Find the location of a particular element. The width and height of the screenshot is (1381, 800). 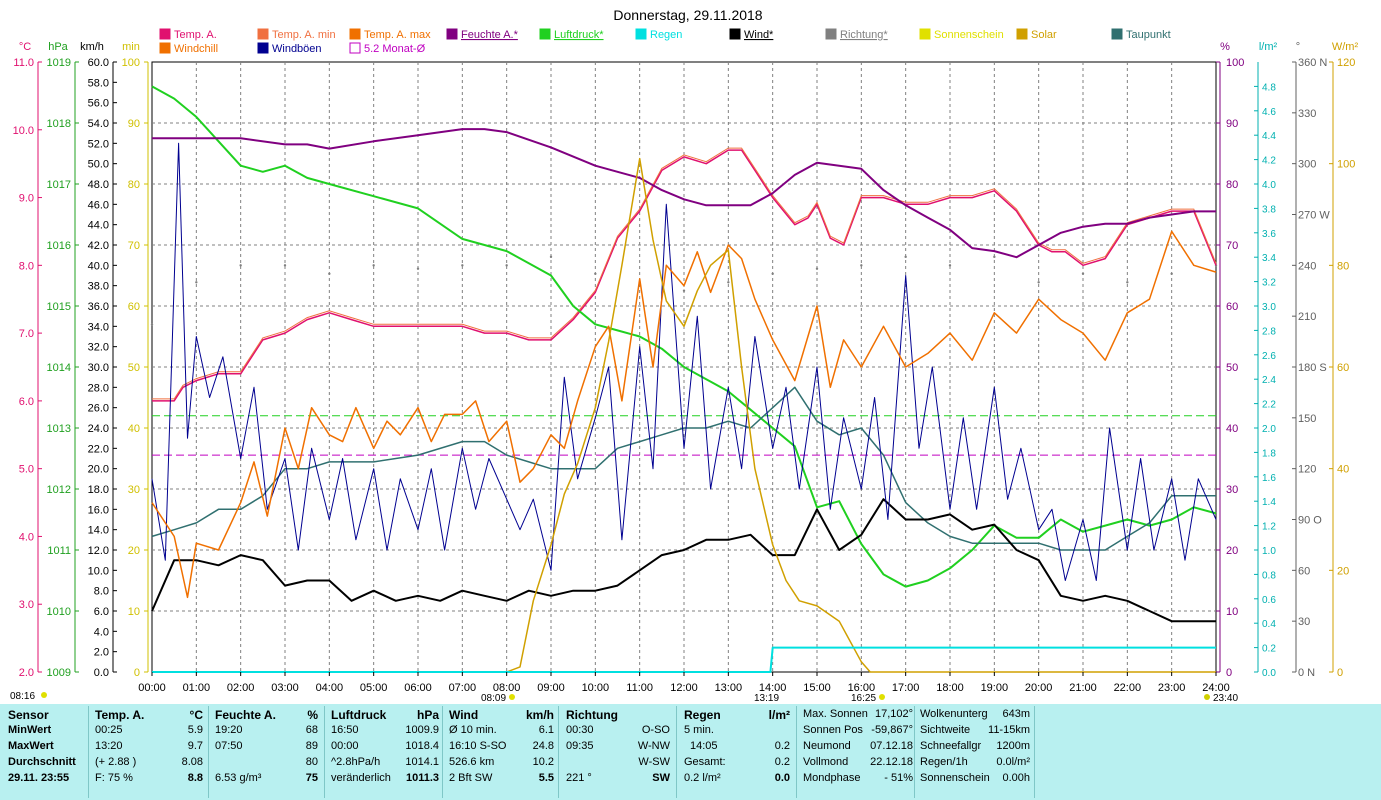

solar-tick-label: 80 is located at coordinates (1343, 266).